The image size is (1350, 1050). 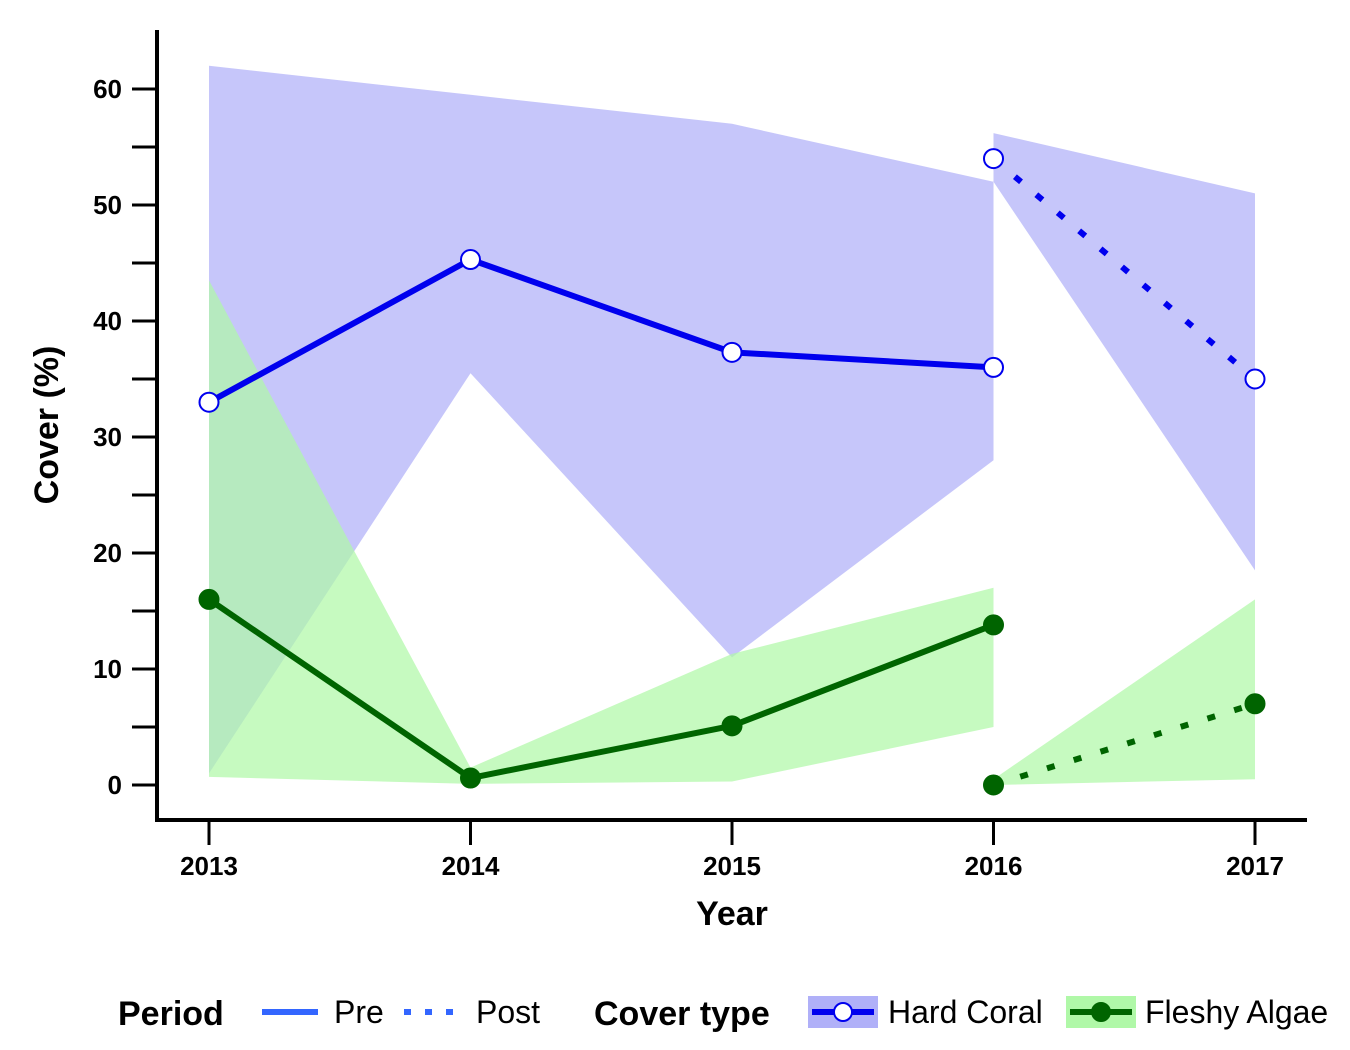 What do you see at coordinates (1236, 1012) in the screenshot?
I see `legend-fleshy-algae-label: Fleshy Algae` at bounding box center [1236, 1012].